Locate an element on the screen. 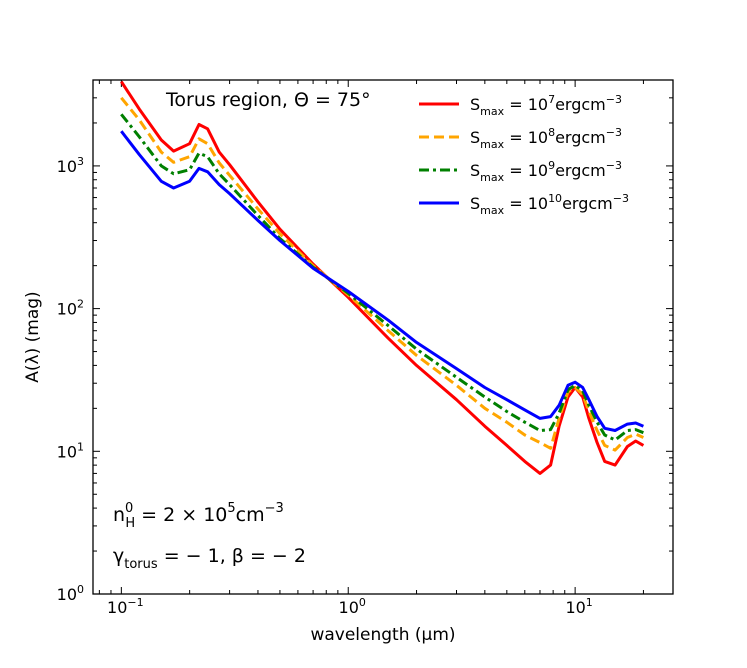 This screenshot has height=668, width=747. y-tick-label: 10² is located at coordinates (70, 308).